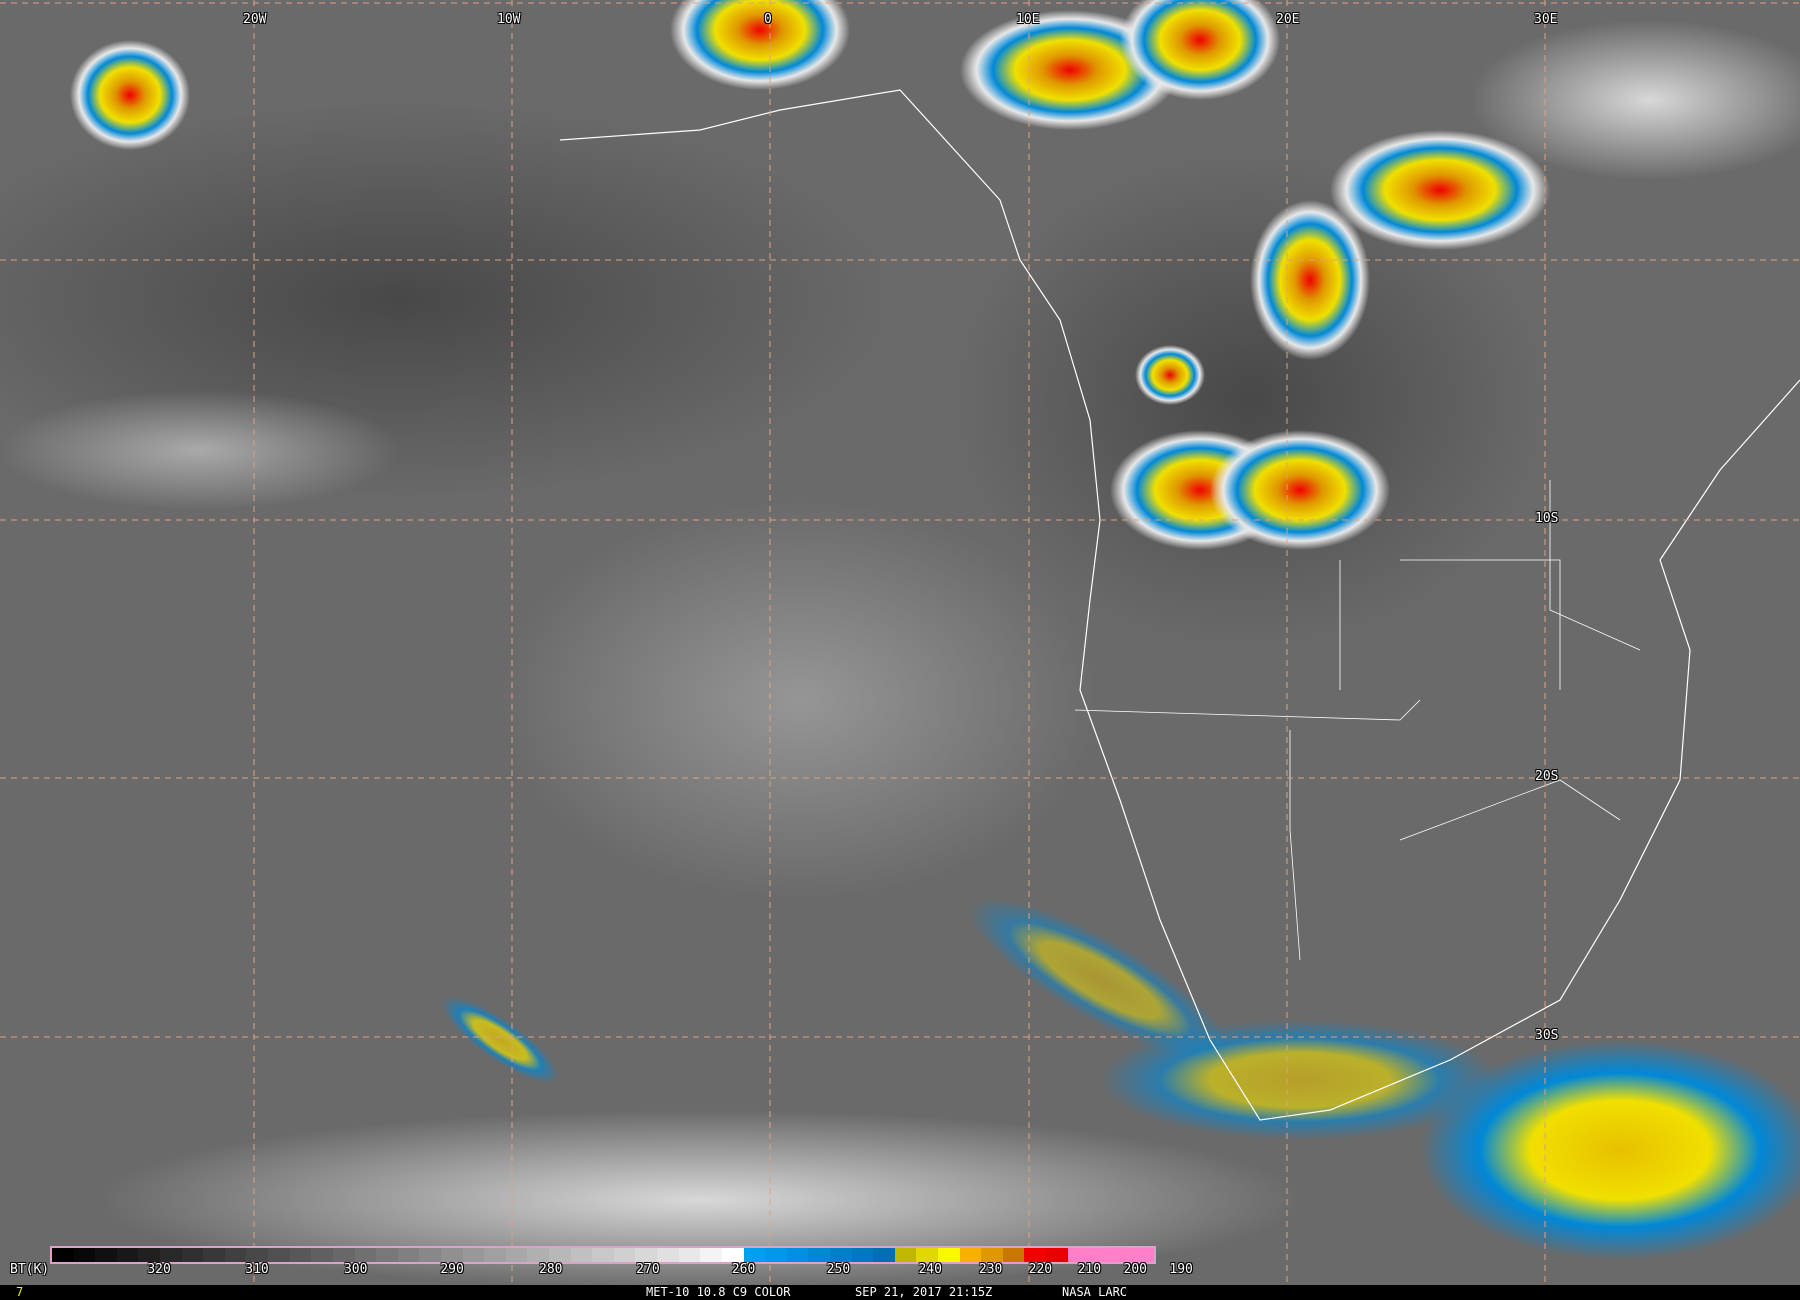  I want to click on colorbar-tick-label: 200, so click(1135, 1269).